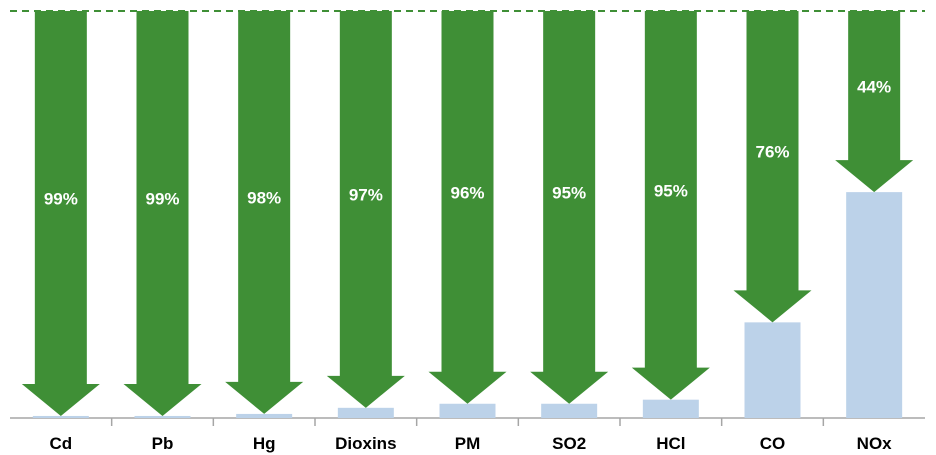 The width and height of the screenshot is (936, 455). Describe the element at coordinates (670, 443) in the screenshot. I see `category-label: HCl` at that location.